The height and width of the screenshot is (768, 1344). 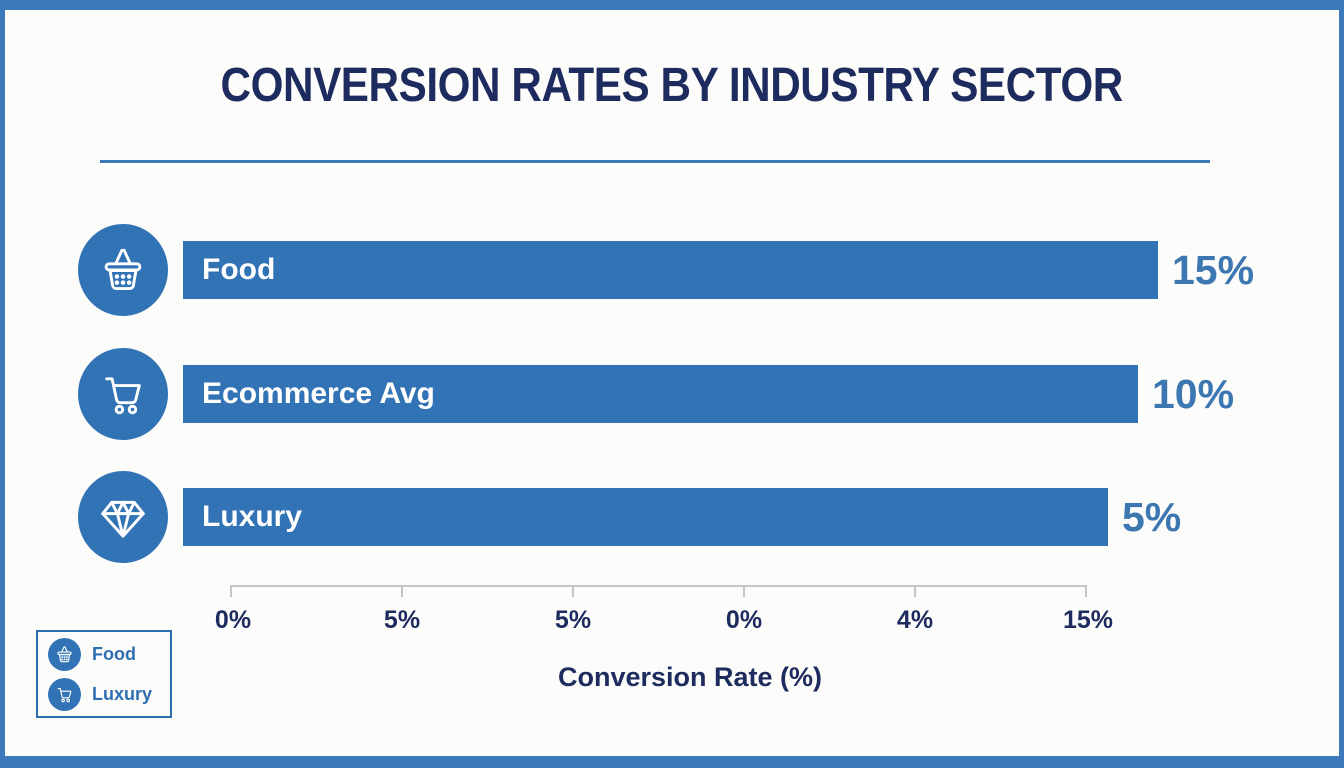 I want to click on bar-label-food: Food, so click(x=239, y=269).